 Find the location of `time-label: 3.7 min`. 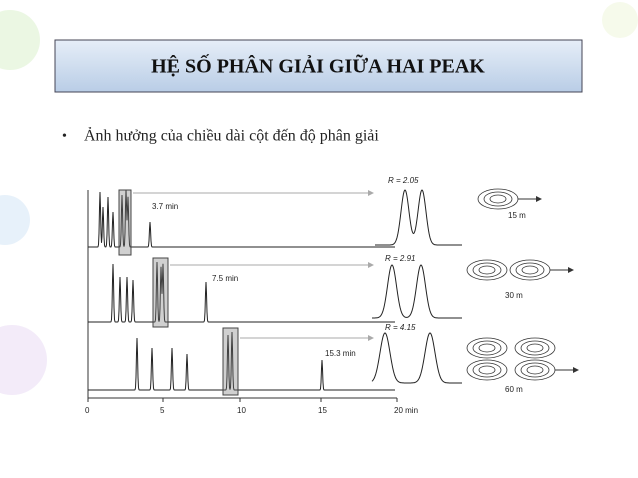

time-label: 3.7 min is located at coordinates (165, 206).